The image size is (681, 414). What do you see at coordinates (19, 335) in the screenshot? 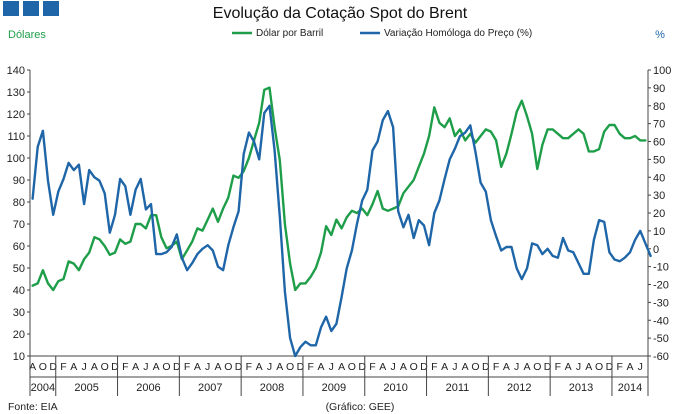
I see `left-tick-label: 20` at bounding box center [19, 335].